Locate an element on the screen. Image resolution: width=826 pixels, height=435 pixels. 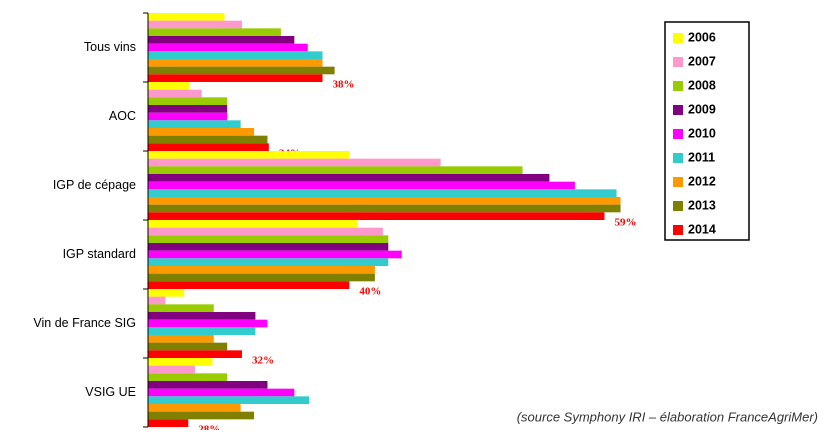
legend-label: 2013 is located at coordinates (702, 205).